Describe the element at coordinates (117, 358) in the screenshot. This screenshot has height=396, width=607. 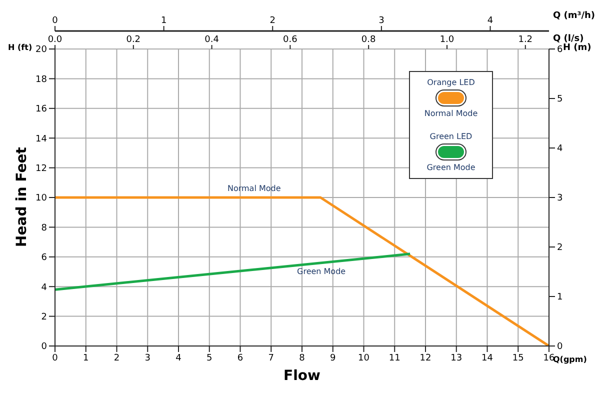
I see `x-tick-label: 2` at that location.